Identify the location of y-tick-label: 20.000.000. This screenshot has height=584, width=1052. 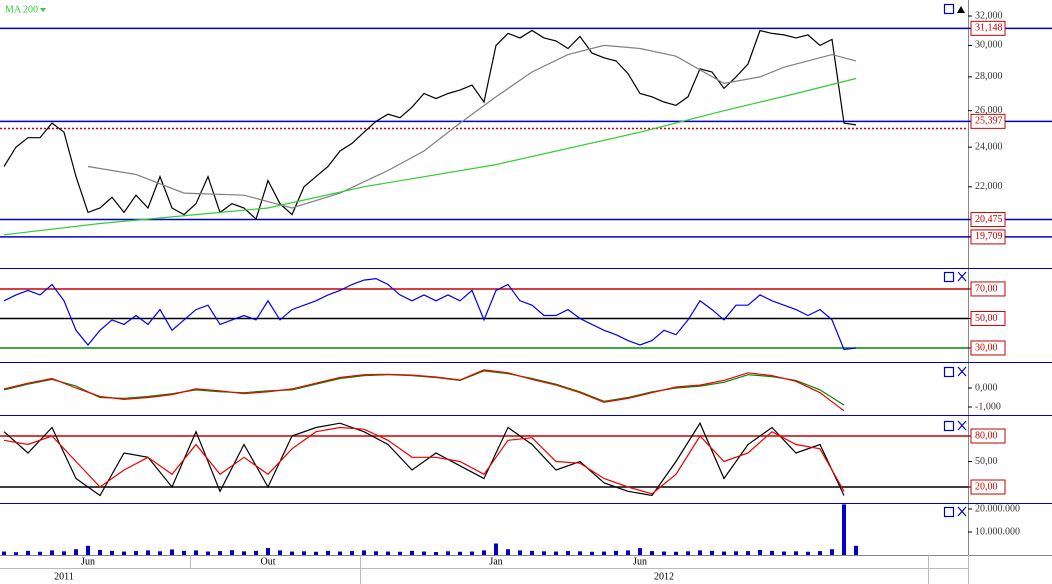
(997, 508).